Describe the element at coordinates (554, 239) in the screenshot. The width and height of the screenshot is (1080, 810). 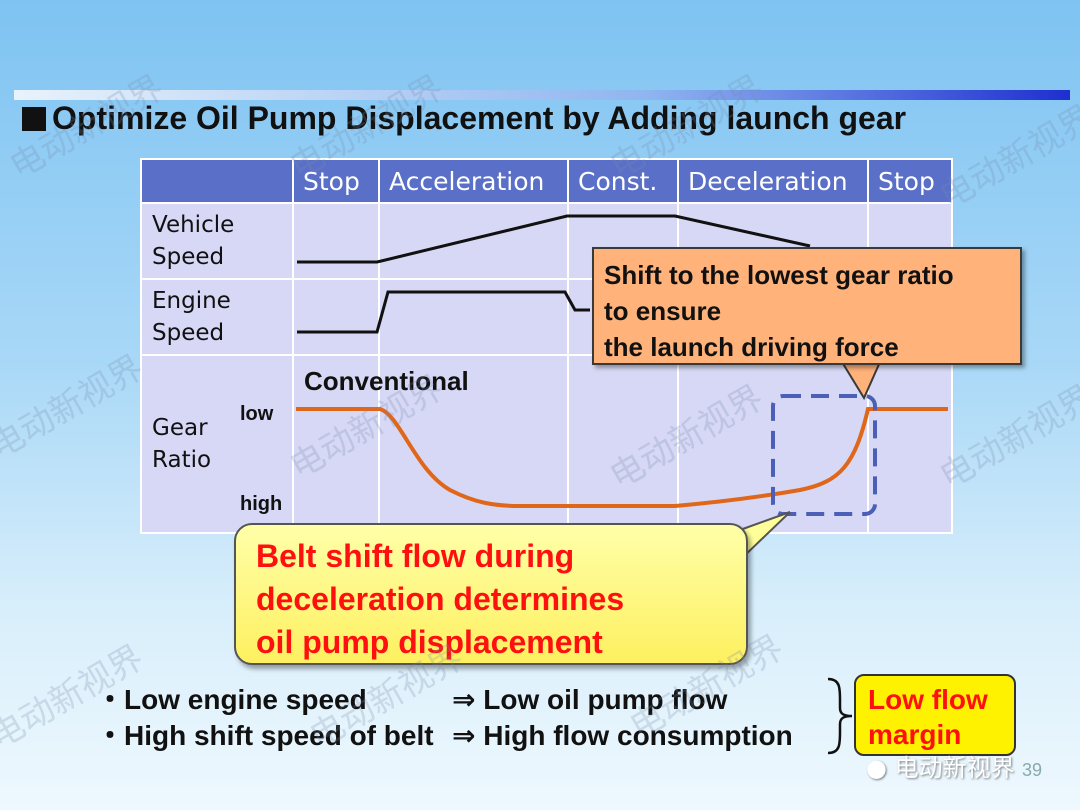
I see `vehicle-speed-curve` at that location.